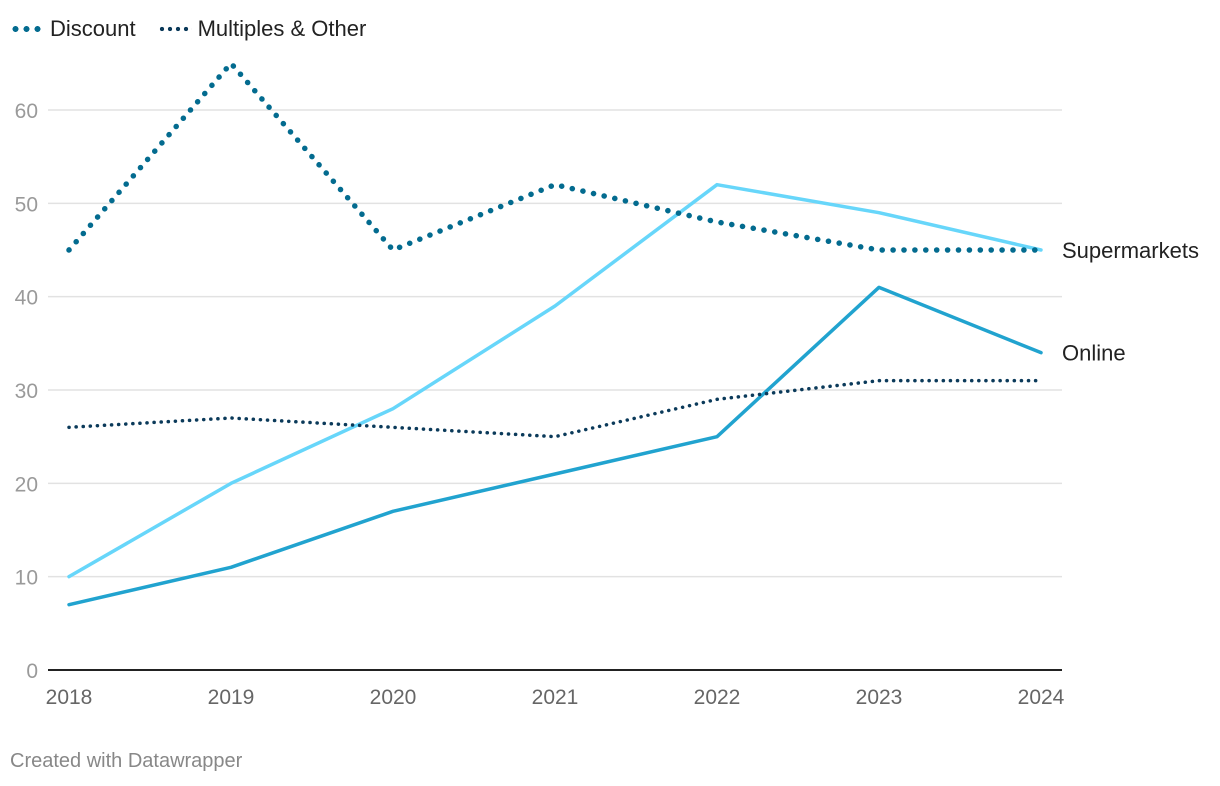 The width and height of the screenshot is (1220, 786). Describe the element at coordinates (26, 484) in the screenshot. I see `y-tick-label-20: 20` at that location.